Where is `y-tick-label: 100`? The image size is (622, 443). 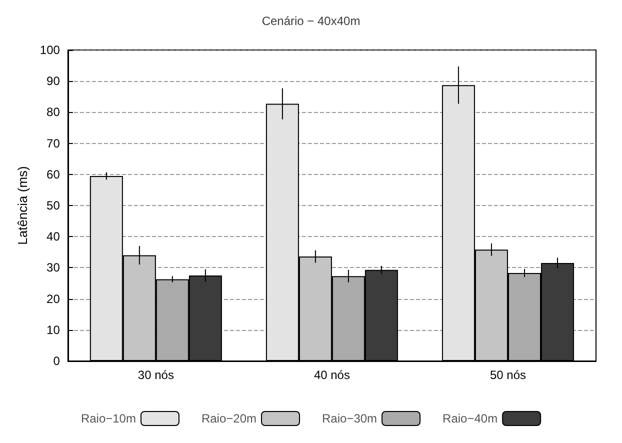 y-tick-label: 100 is located at coordinates (50, 50).